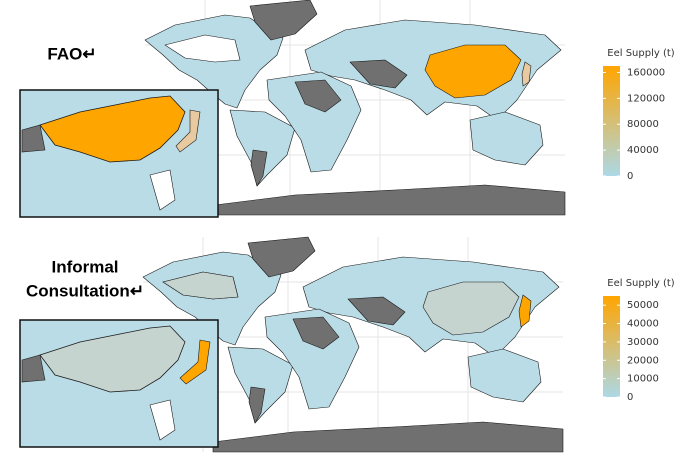  Describe the element at coordinates (71, 53) in the screenshot. I see `map-label: FAO↵` at that location.